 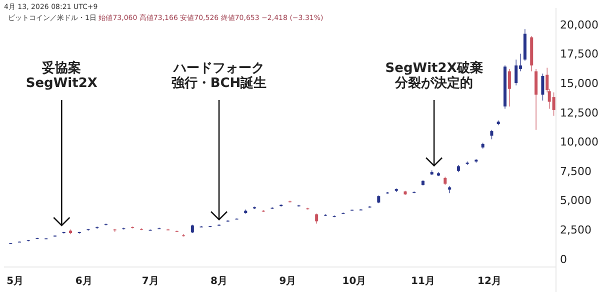 What do you see at coordinates (354, 281) in the screenshot?
I see `x-tick-label: 10月` at bounding box center [354, 281].